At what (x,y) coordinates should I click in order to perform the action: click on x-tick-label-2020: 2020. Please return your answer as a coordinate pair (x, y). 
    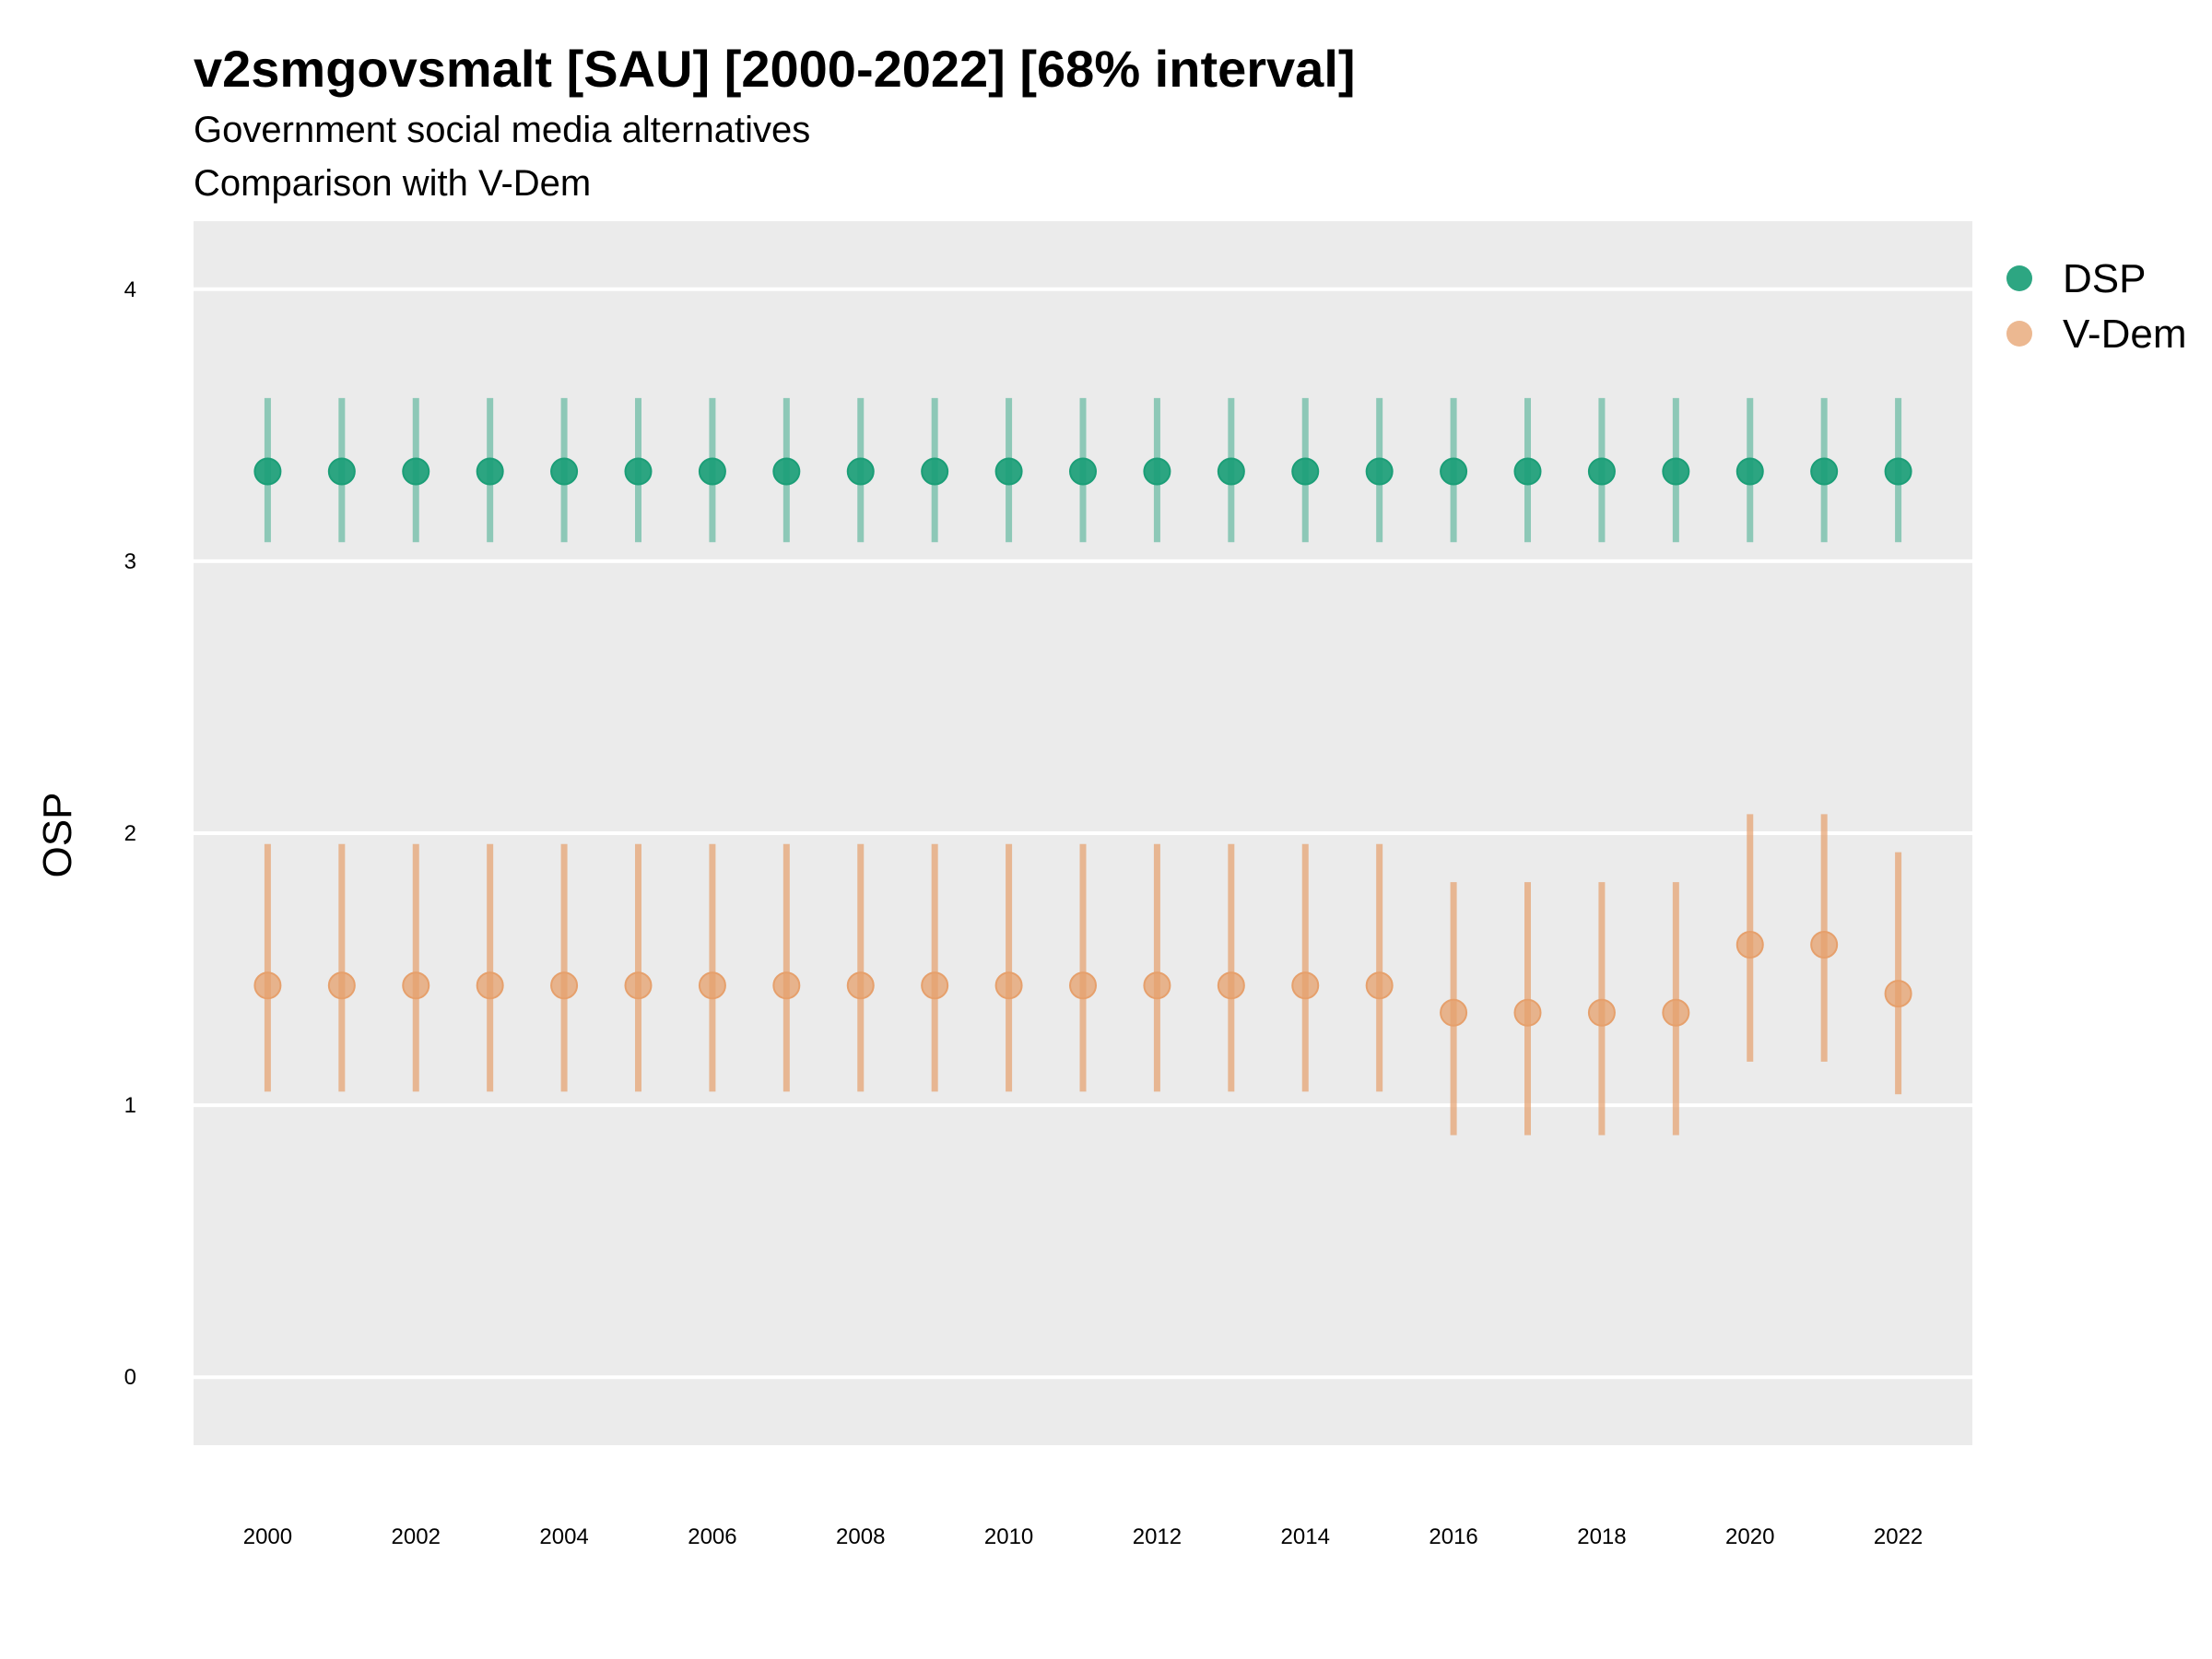
    Looking at the image, I should click on (1749, 1536).